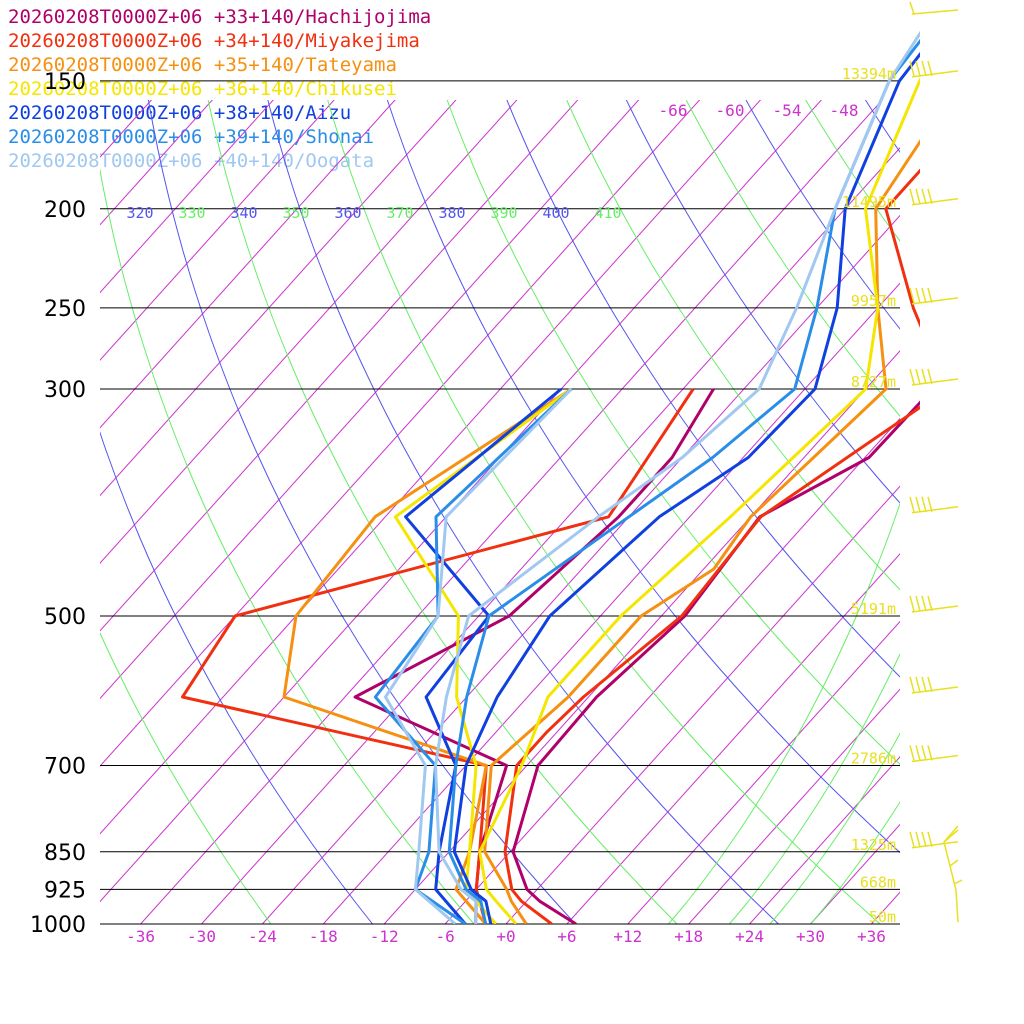 The width and height of the screenshot is (1024, 1024). I want to click on temperature-tick-label: +36, so click(871, 936).